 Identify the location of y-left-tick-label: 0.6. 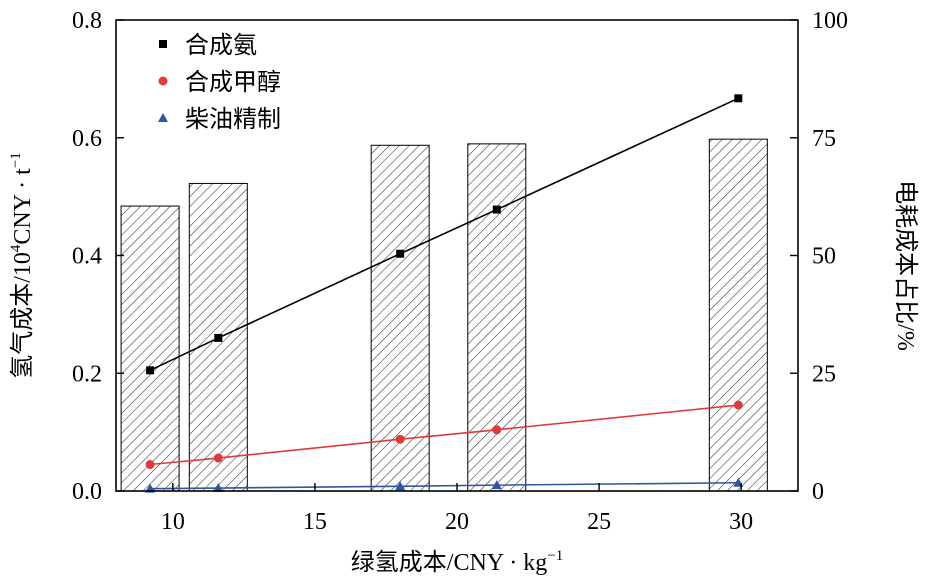
(87, 139).